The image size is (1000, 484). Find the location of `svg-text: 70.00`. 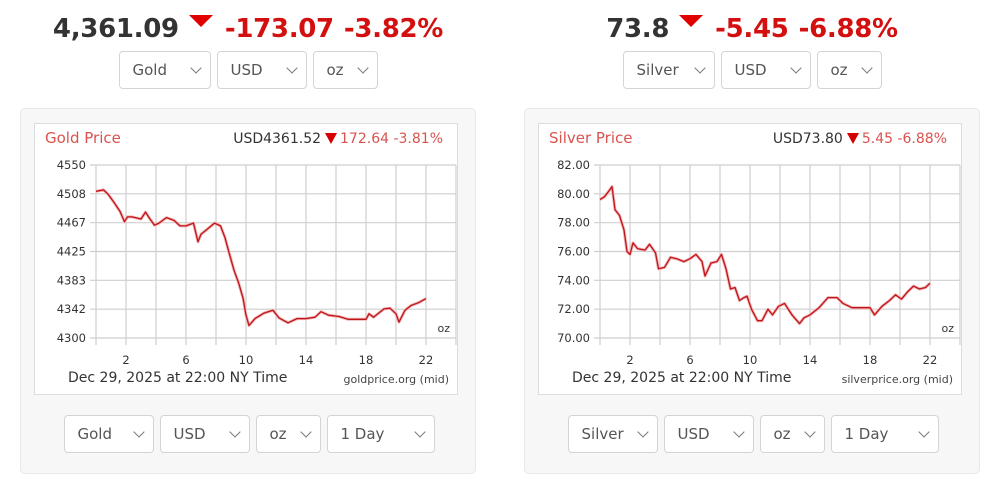

svg-text: 70.00 is located at coordinates (573, 338).